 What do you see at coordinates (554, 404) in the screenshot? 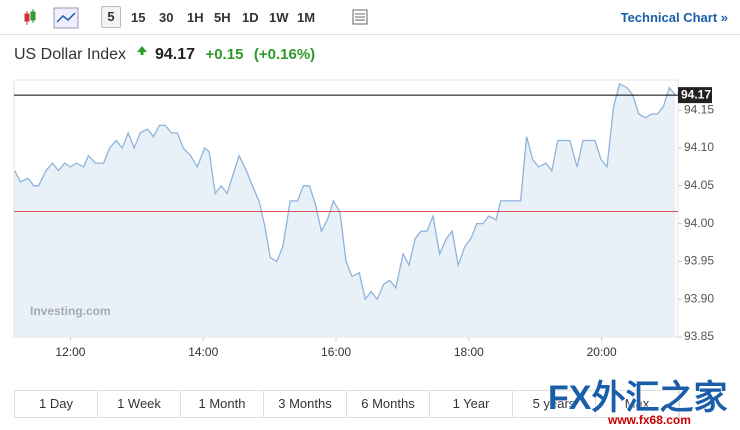
I see `range-button: 5 years` at bounding box center [554, 404].